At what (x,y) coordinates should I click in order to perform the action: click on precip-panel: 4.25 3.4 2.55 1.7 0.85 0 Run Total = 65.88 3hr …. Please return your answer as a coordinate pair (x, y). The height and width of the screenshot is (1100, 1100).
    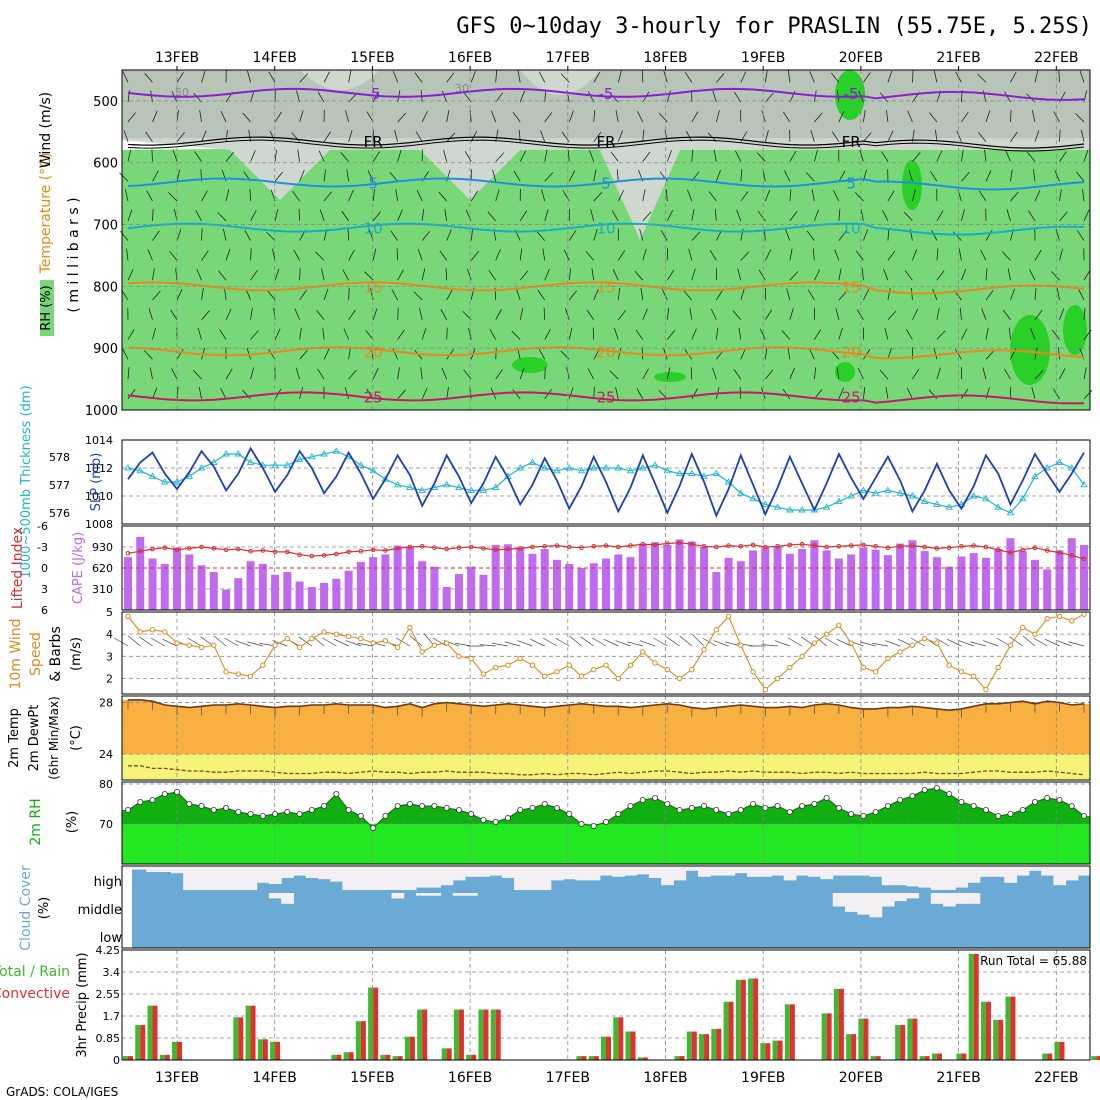
    Looking at the image, I should click on (550, 1005).